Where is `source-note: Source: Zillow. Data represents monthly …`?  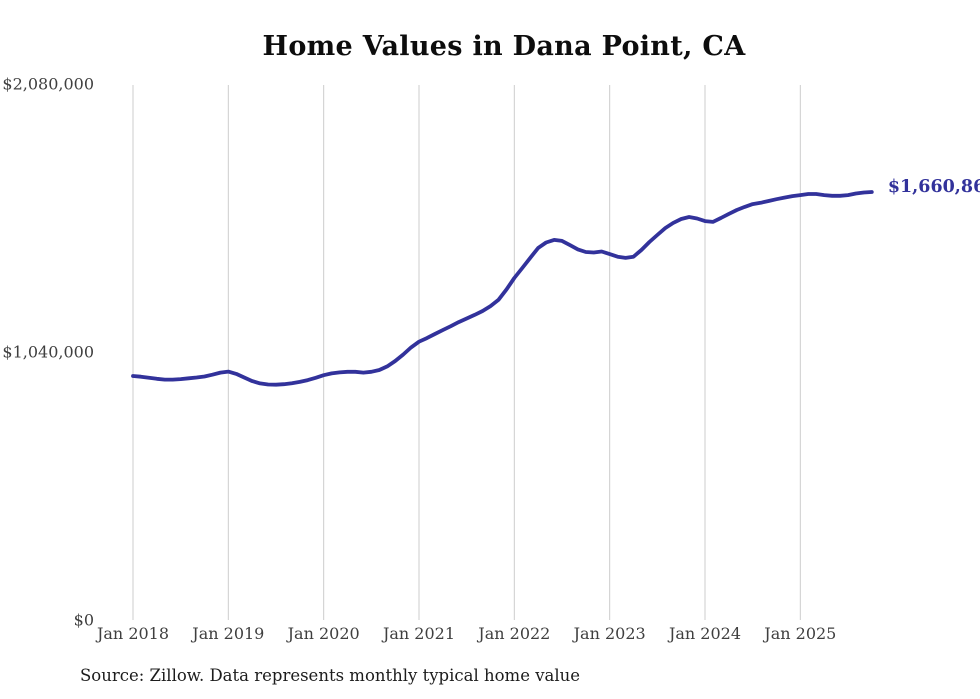 source-note: Source: Zillow. Data represents monthly … is located at coordinates (330, 675).